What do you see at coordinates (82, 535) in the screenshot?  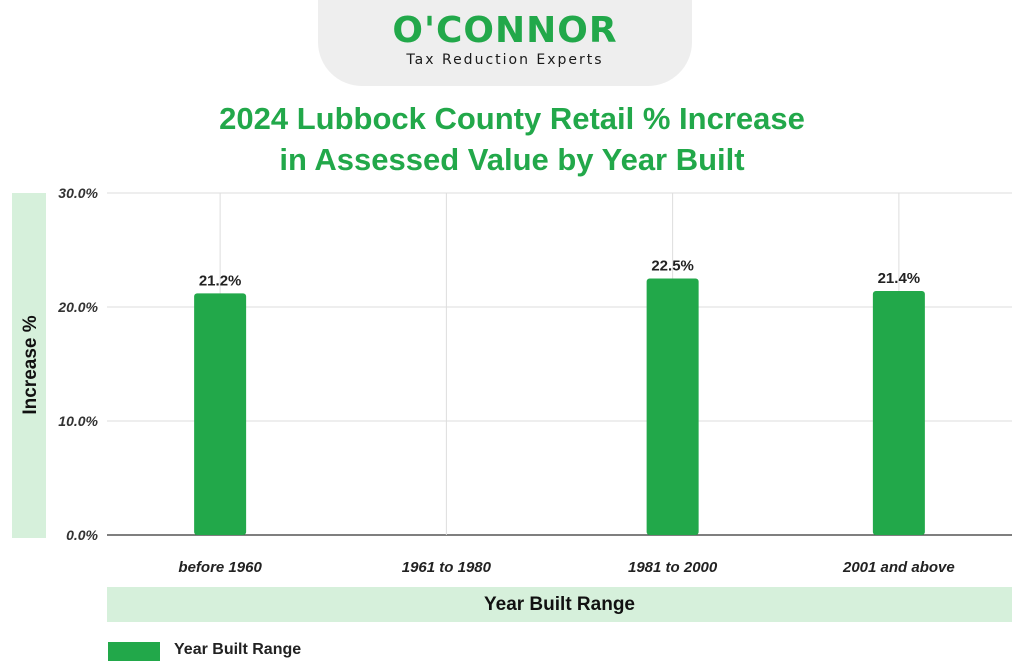 I see `y-tick-label: 0.0%` at bounding box center [82, 535].